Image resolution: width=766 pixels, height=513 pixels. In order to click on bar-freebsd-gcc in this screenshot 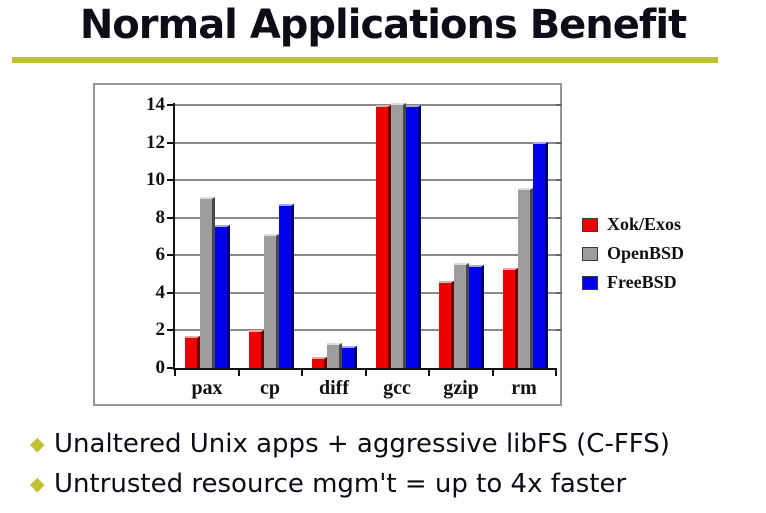, I will do `click(413, 236)`.